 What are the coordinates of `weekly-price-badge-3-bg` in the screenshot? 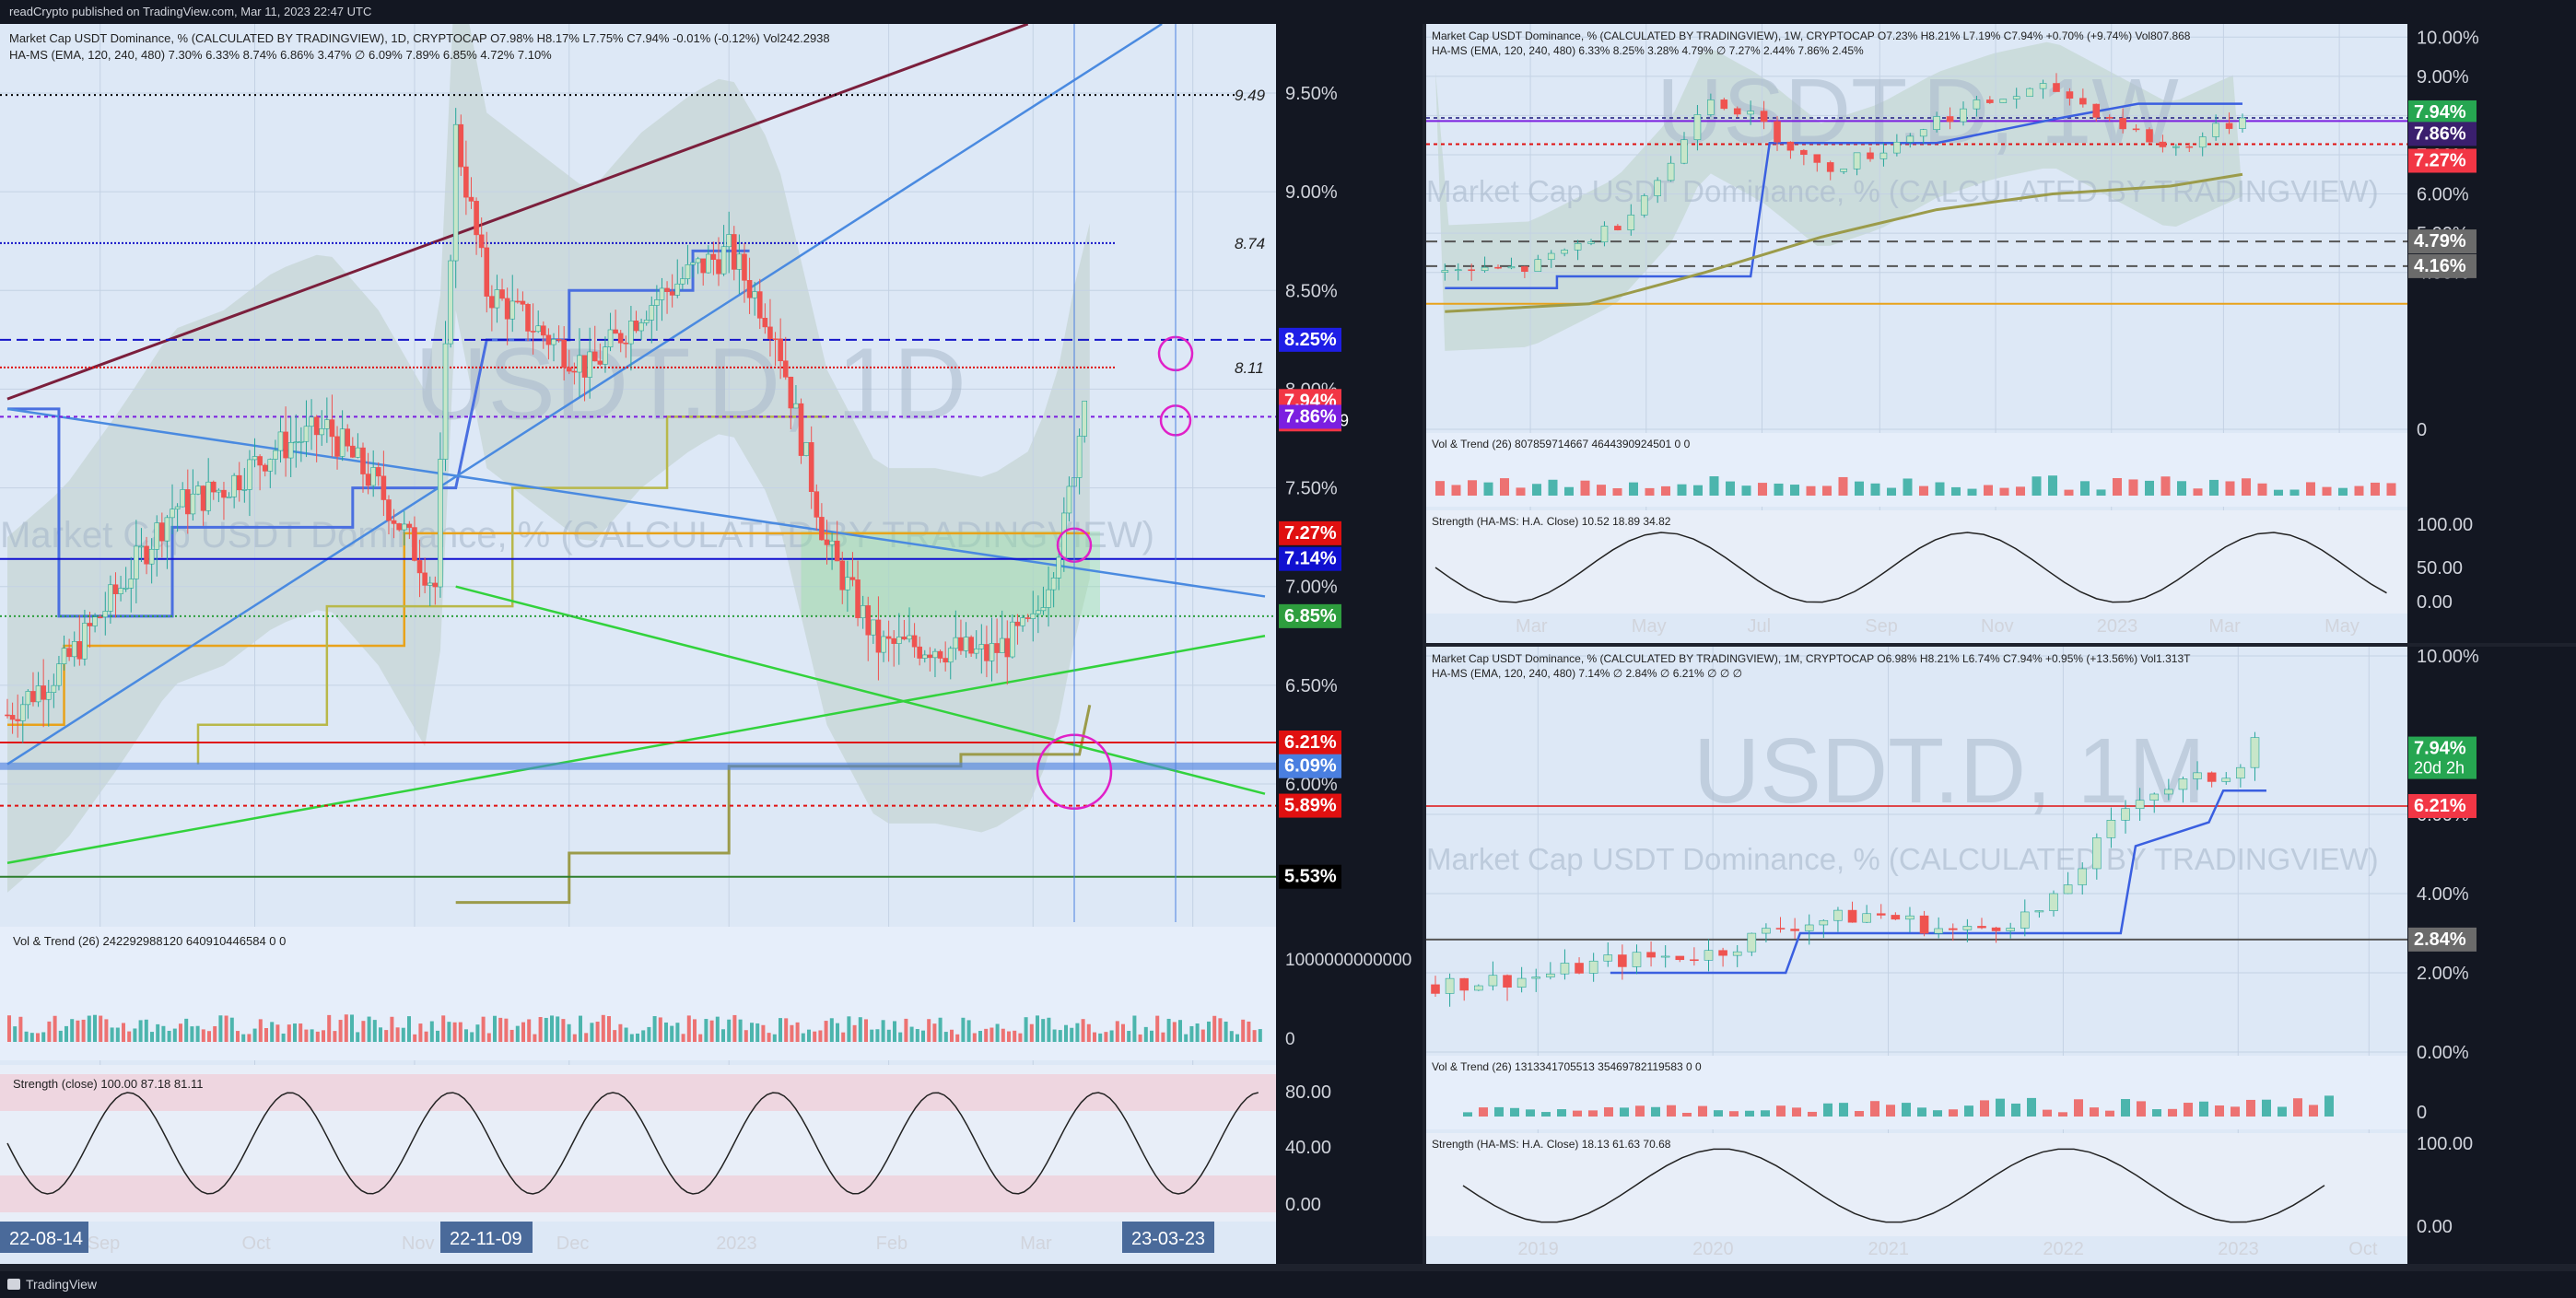 It's located at (2442, 241).